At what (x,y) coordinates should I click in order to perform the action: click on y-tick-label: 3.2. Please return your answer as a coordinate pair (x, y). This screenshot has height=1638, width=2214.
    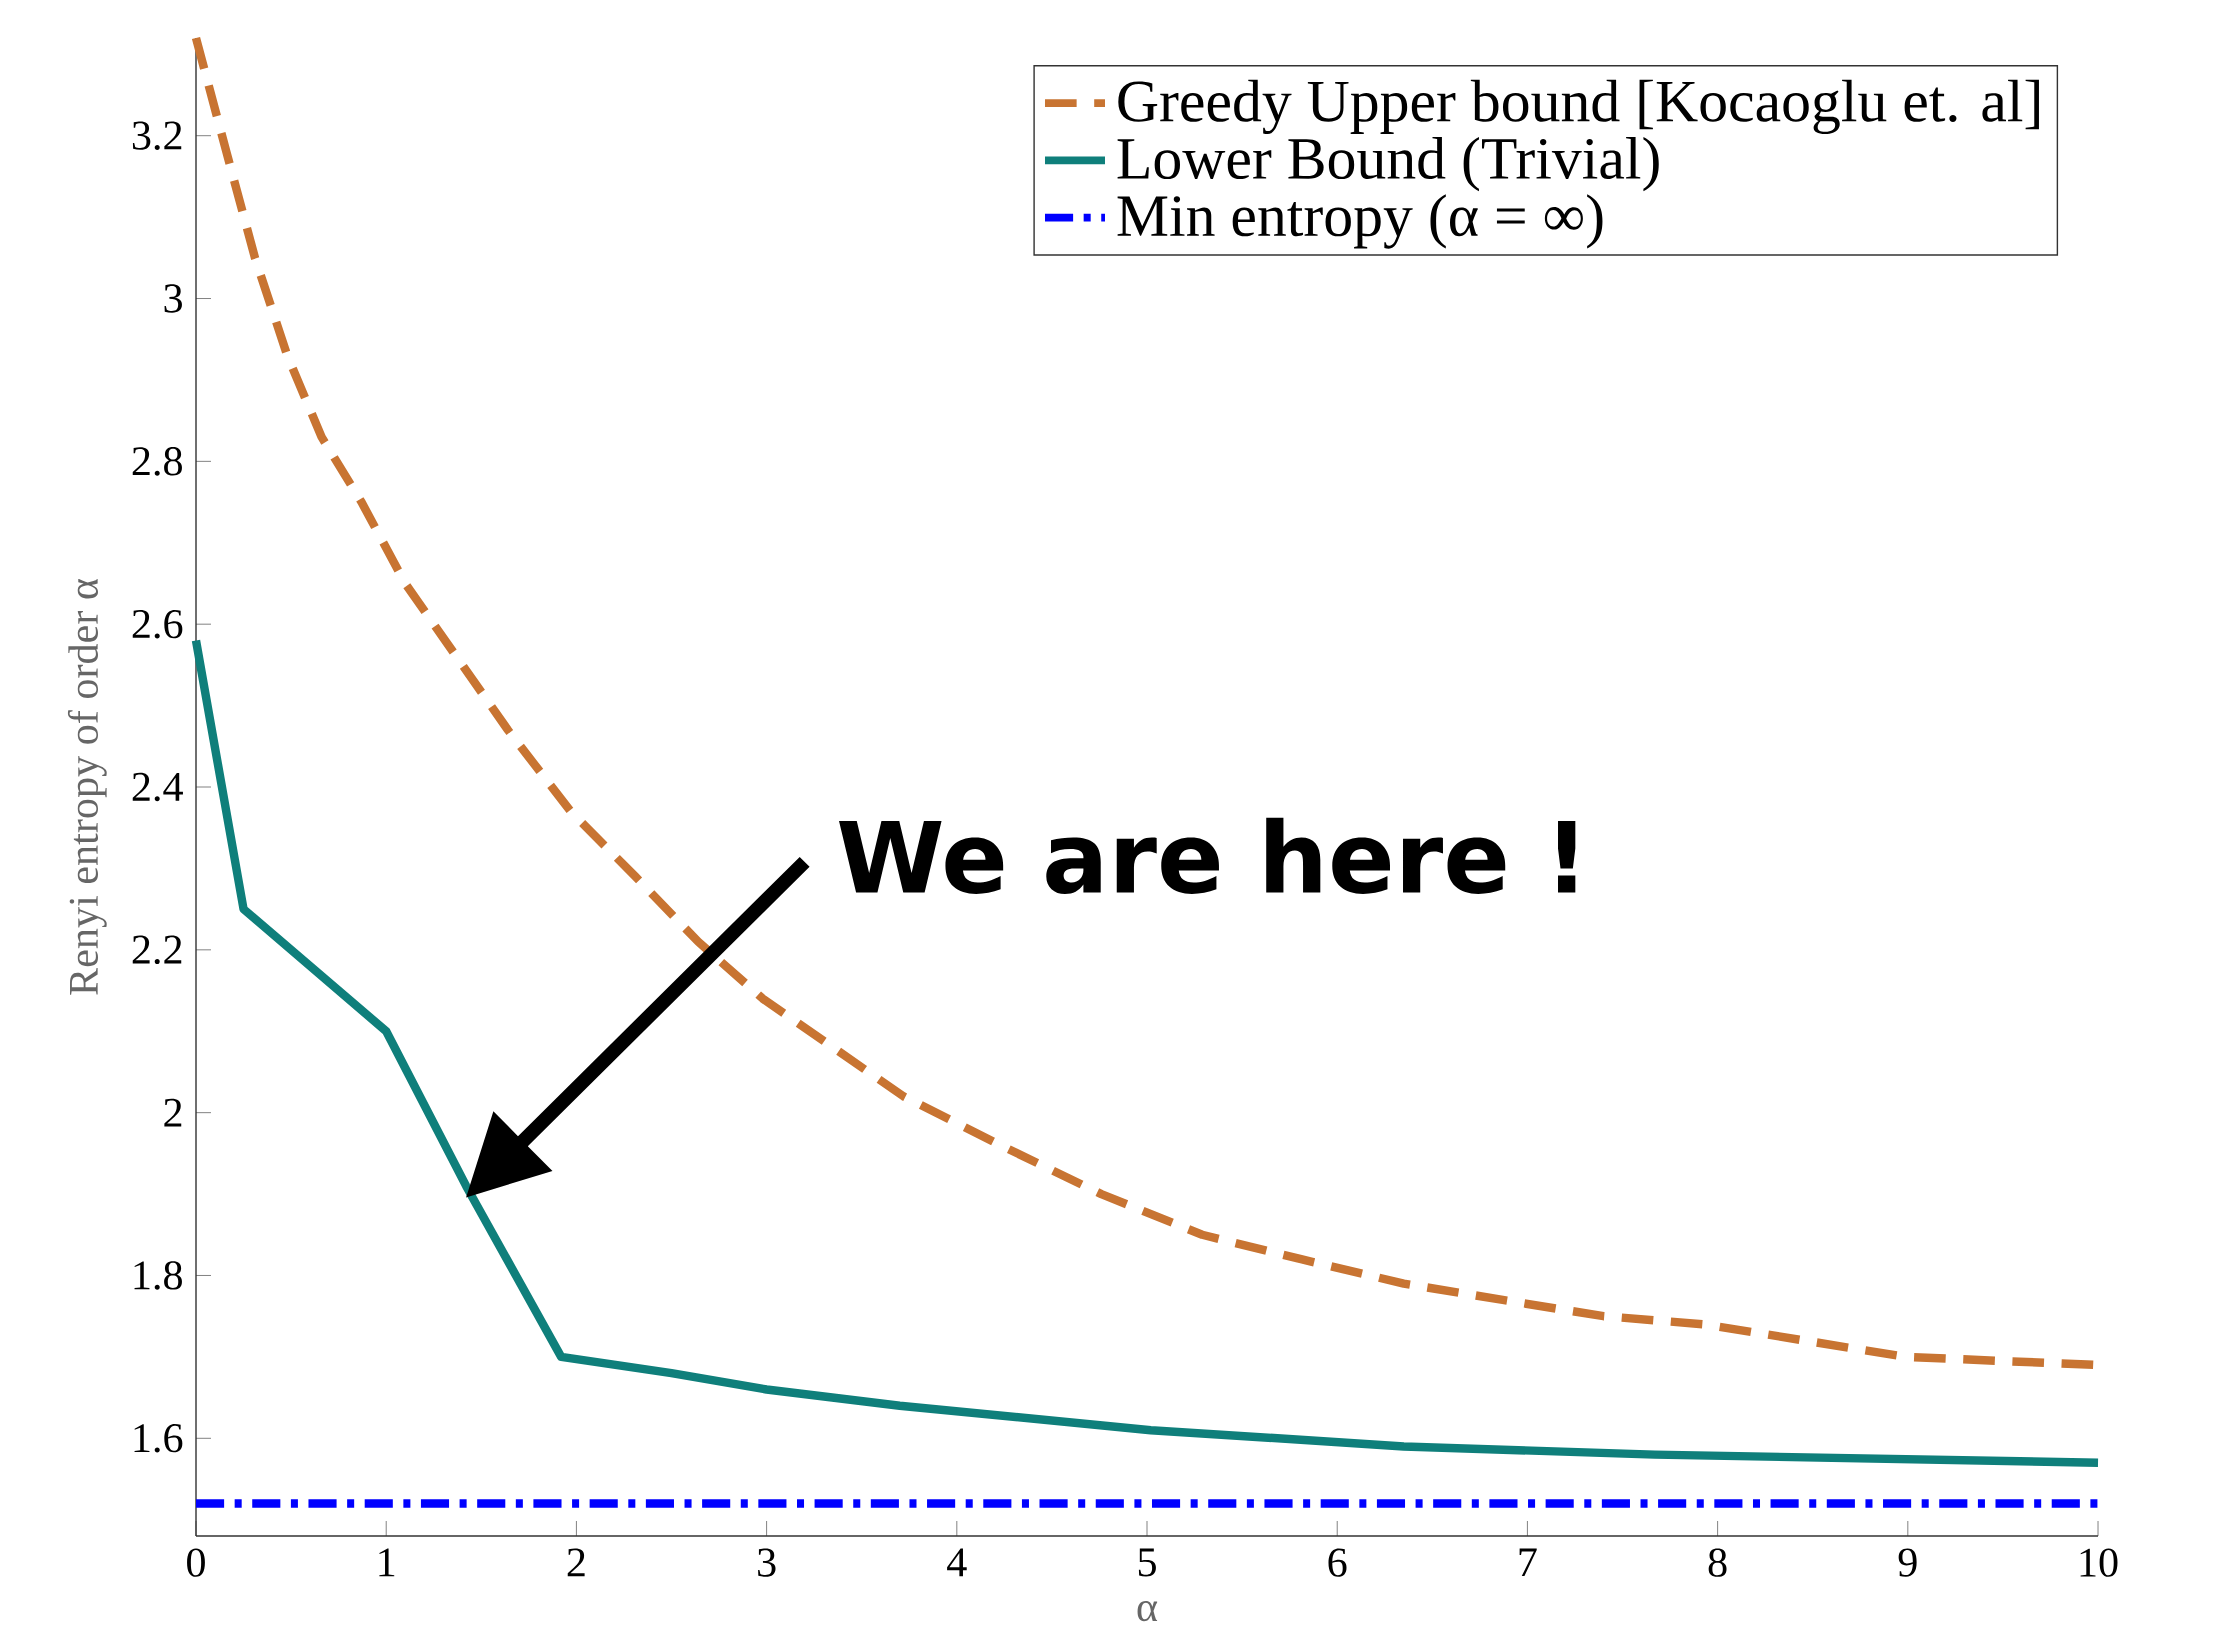
    Looking at the image, I should click on (157, 135).